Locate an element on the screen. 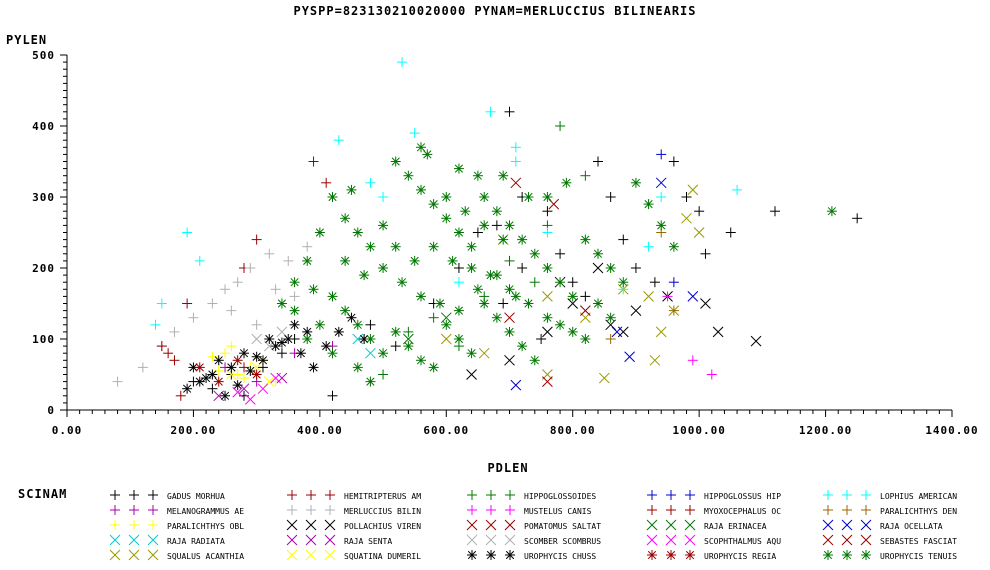  legend-item: POLLACHIUS VIREN is located at coordinates (353, 525).